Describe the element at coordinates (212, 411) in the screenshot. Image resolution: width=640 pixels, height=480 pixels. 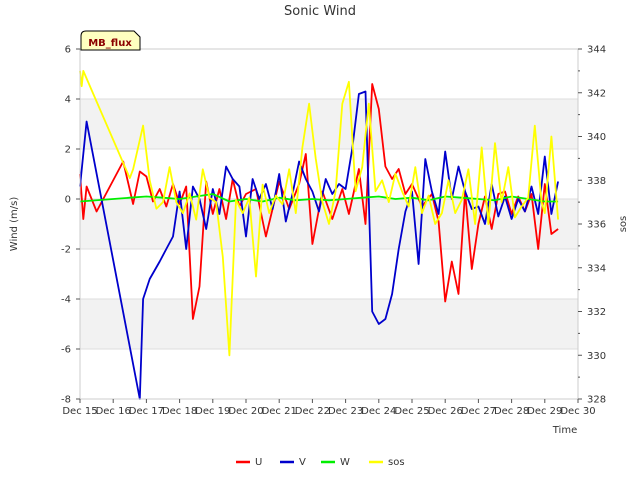
I see `x-tick-label: Dec 19` at that location.